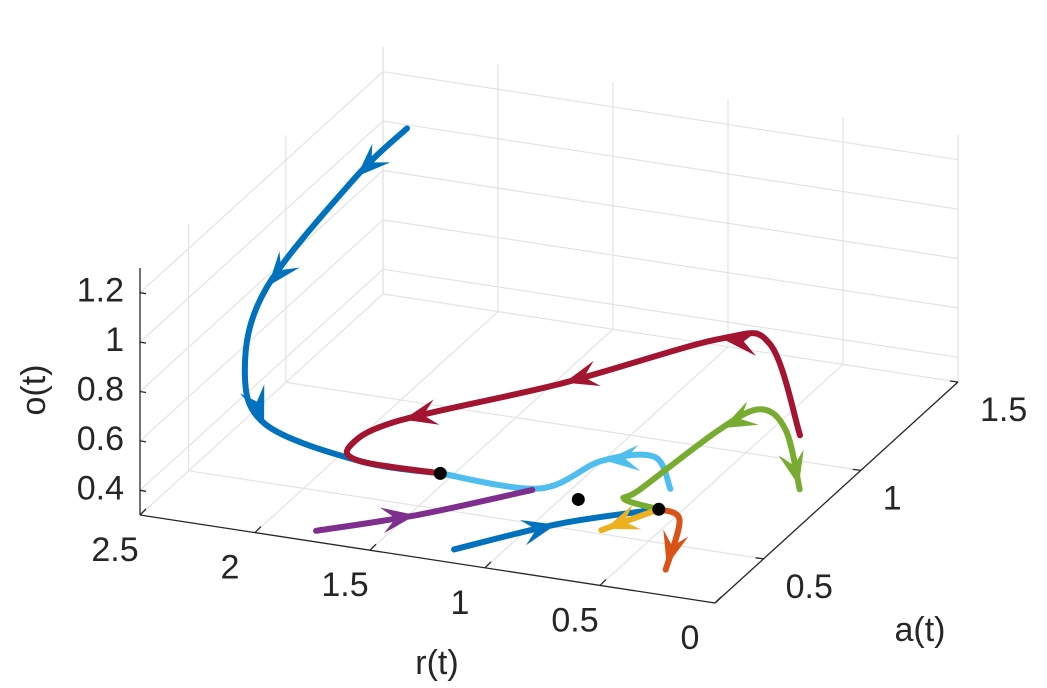 Image resolution: width=1047 pixels, height=688 pixels. What do you see at coordinates (809, 587) in the screenshot?
I see `y-tick-label: 0.5` at bounding box center [809, 587].